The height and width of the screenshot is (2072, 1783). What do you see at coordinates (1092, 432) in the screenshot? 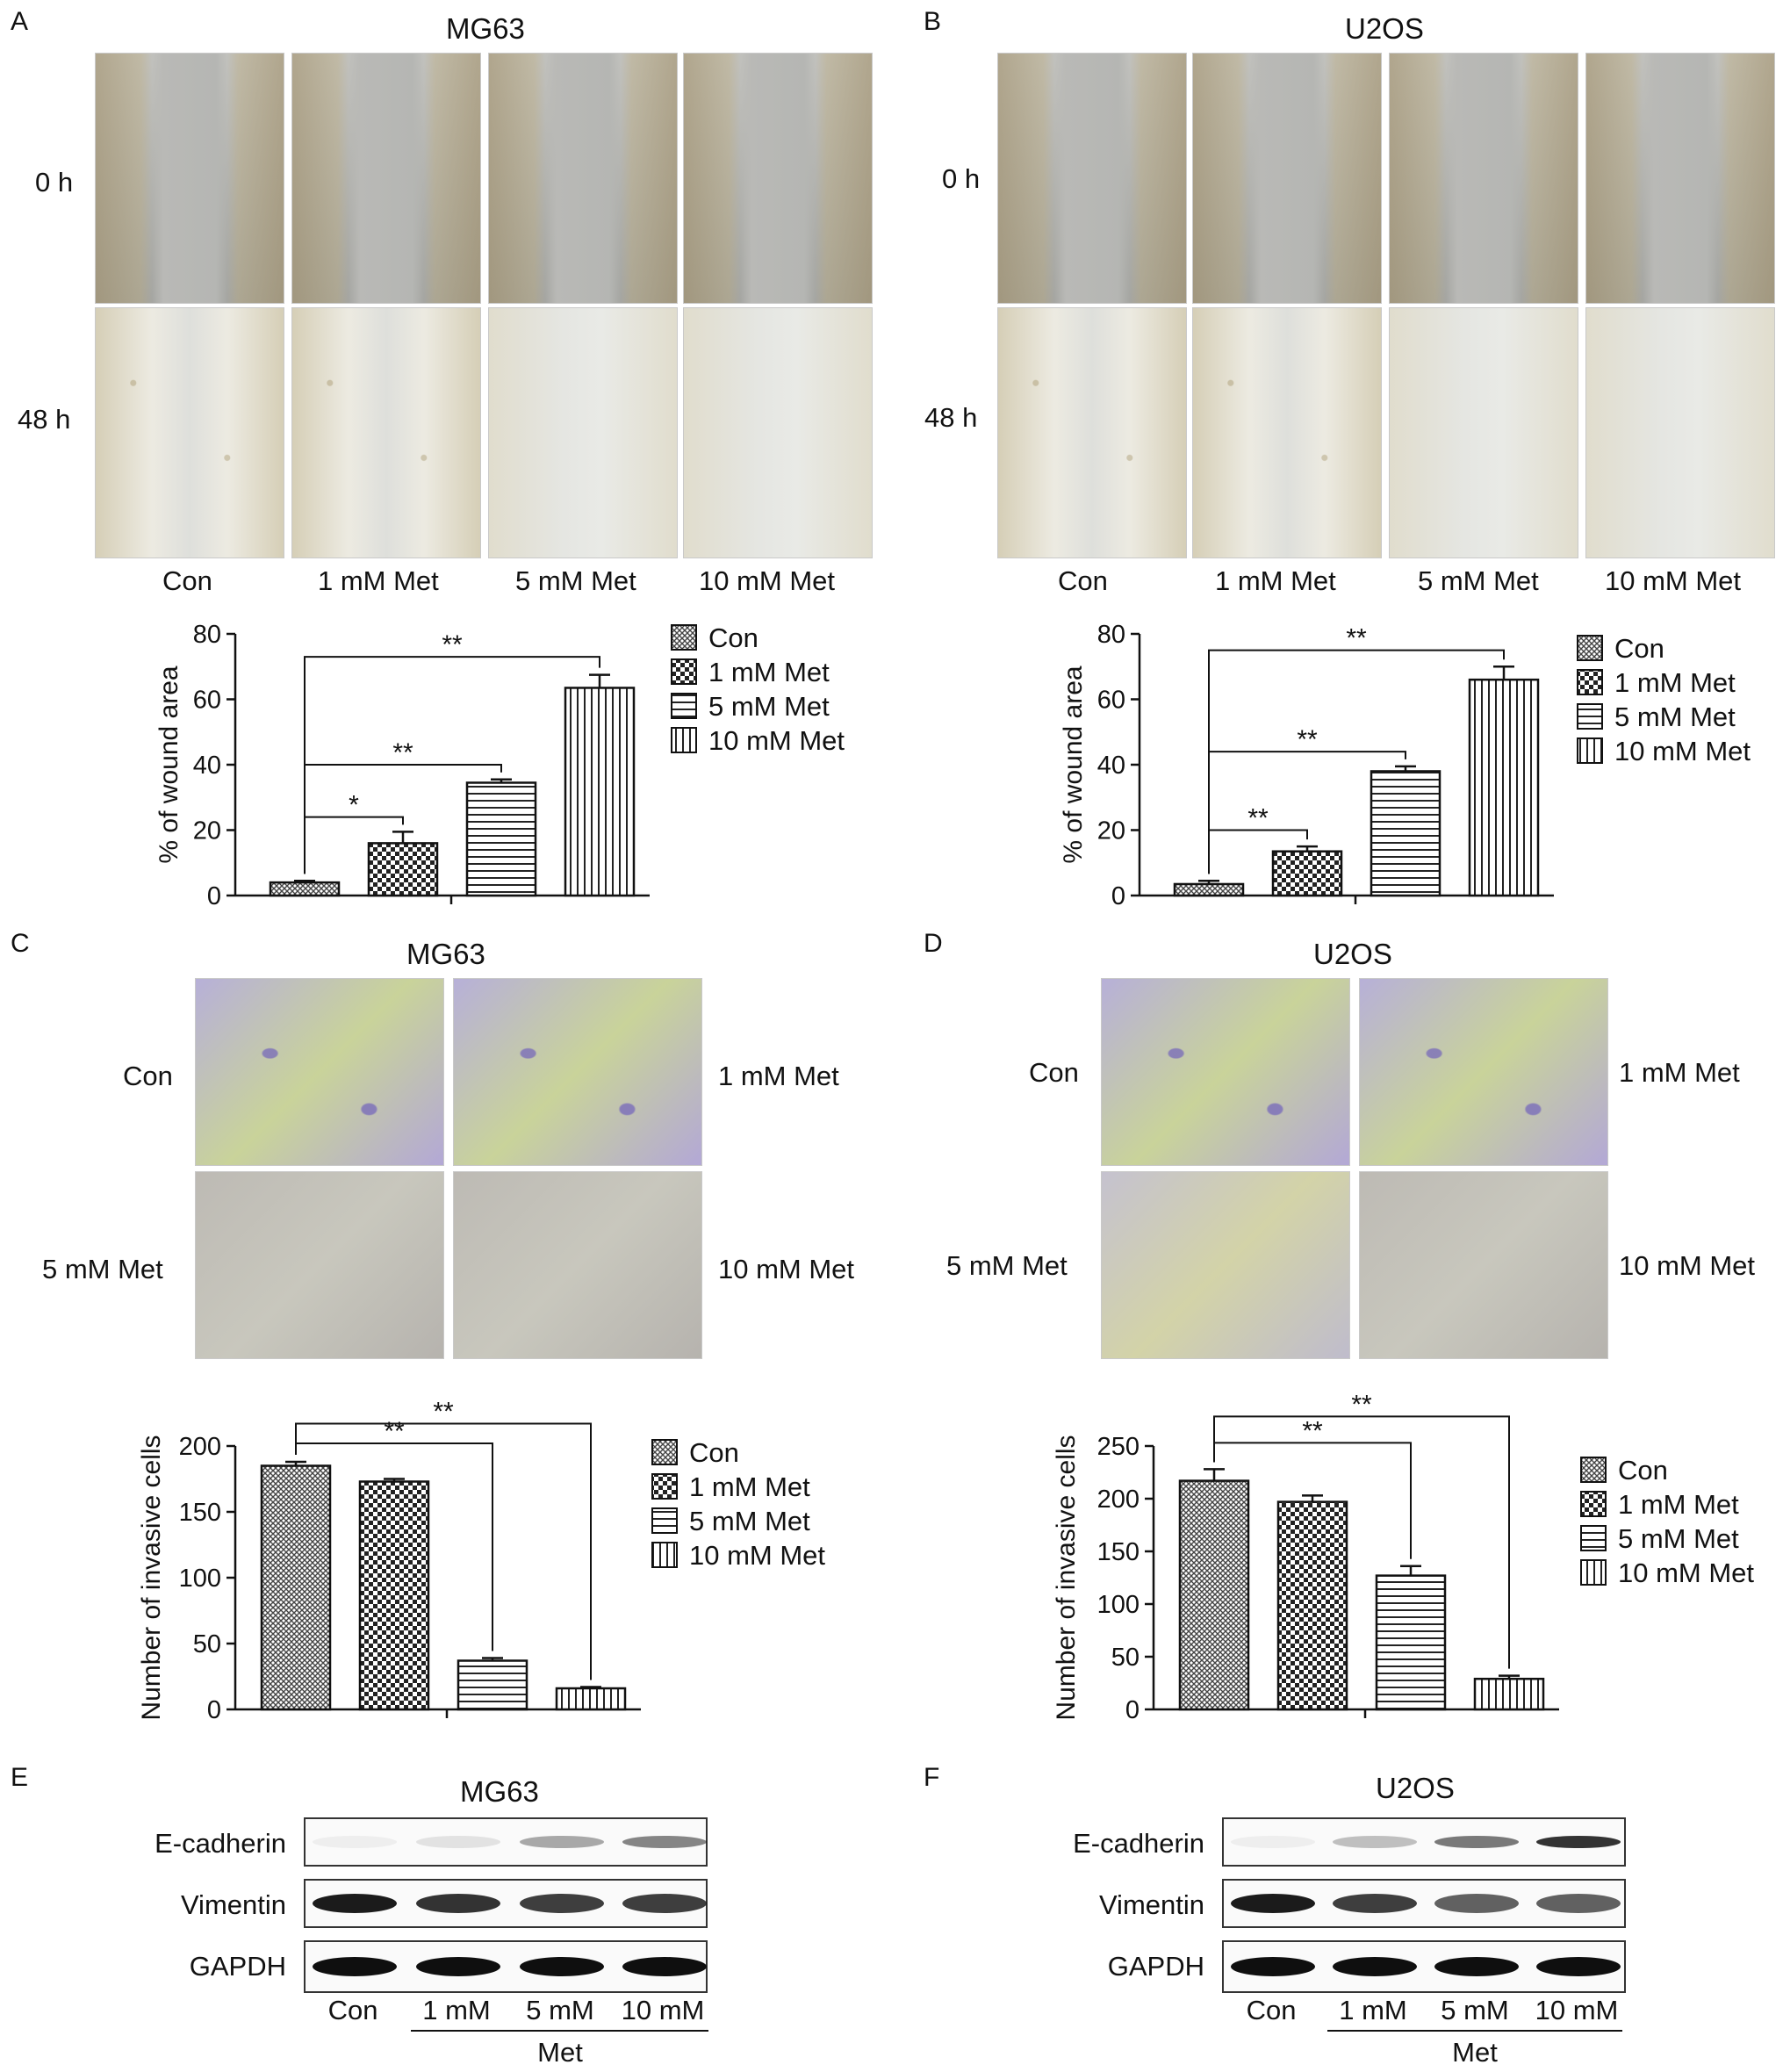
I see `wound-image-con-48h` at bounding box center [1092, 432].